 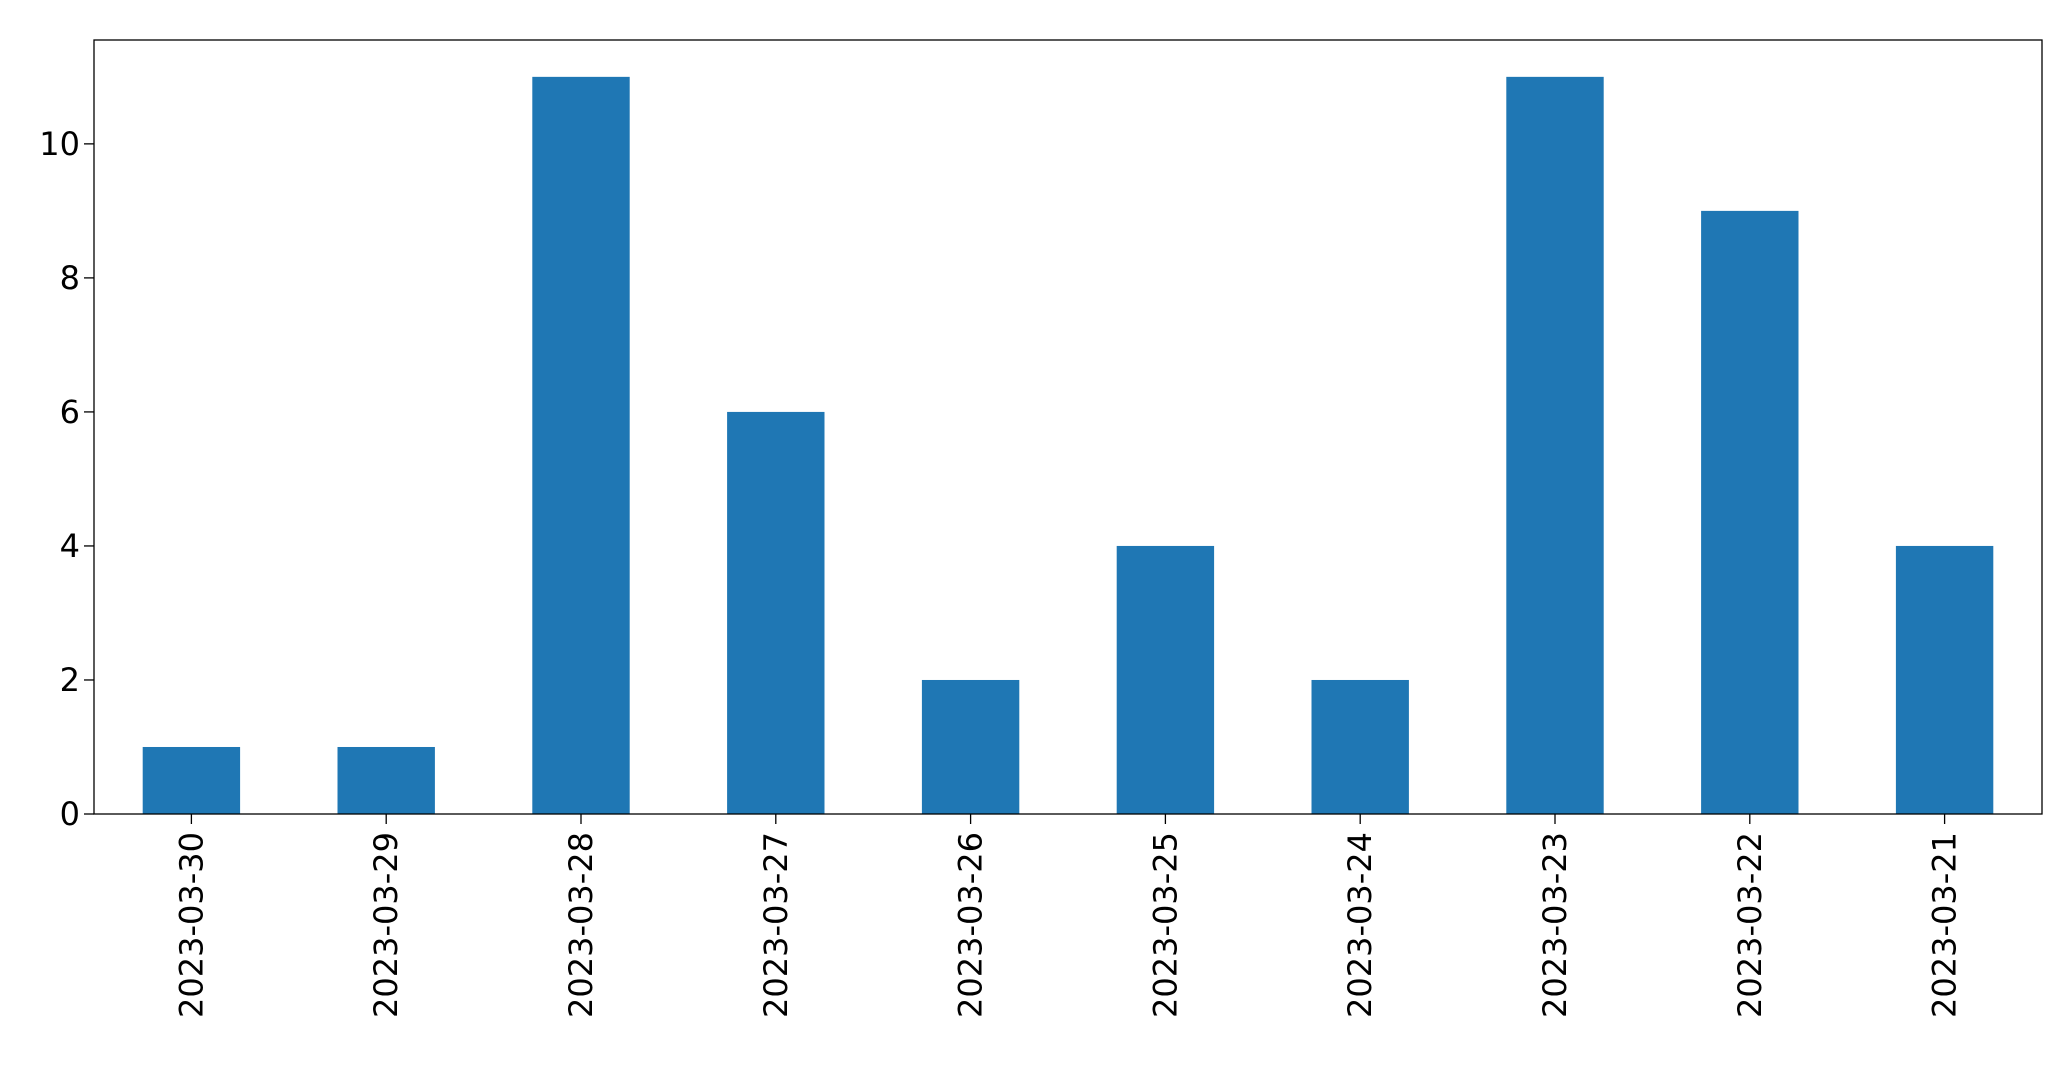 I want to click on y-tick-label: 2, so click(x=70, y=680).